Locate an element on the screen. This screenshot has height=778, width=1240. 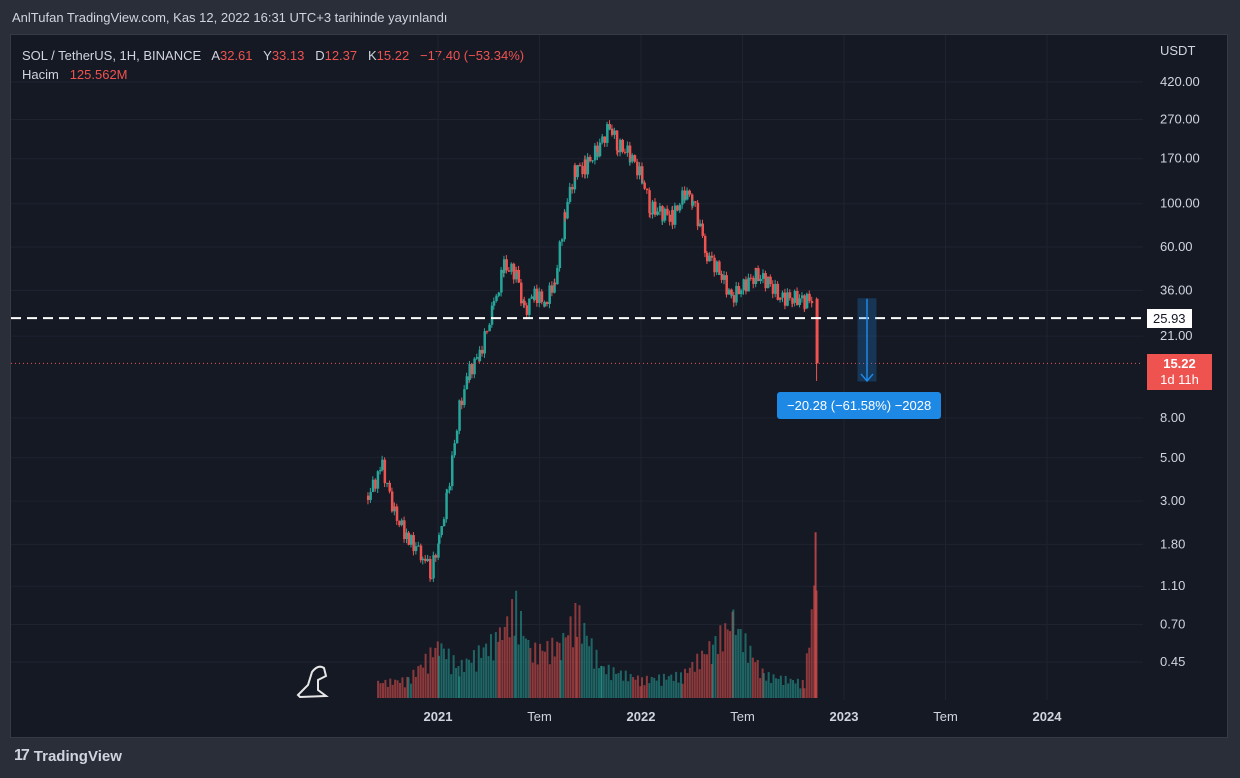
measure-label: −20.28 (−61.58%) −2028 is located at coordinates (859, 405).